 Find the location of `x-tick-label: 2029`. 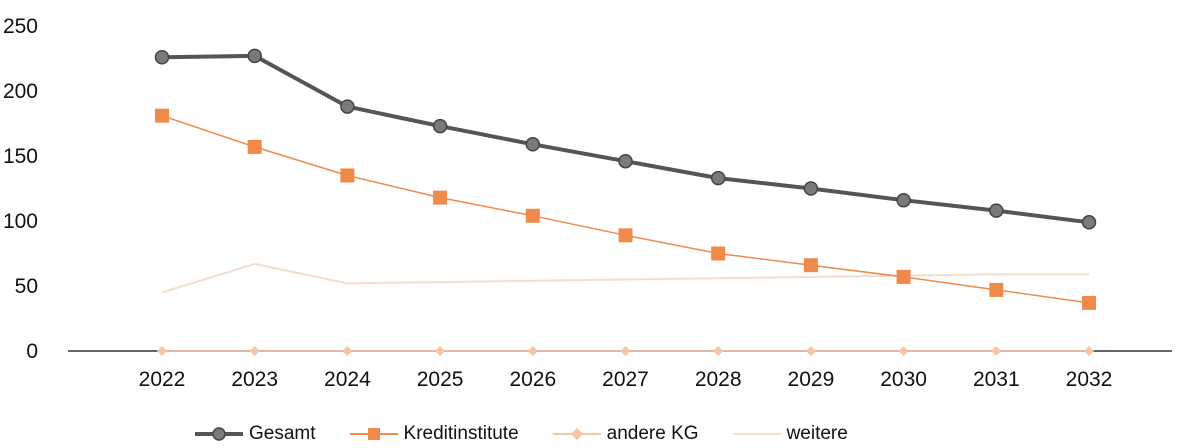

x-tick-label: 2029 is located at coordinates (811, 379).